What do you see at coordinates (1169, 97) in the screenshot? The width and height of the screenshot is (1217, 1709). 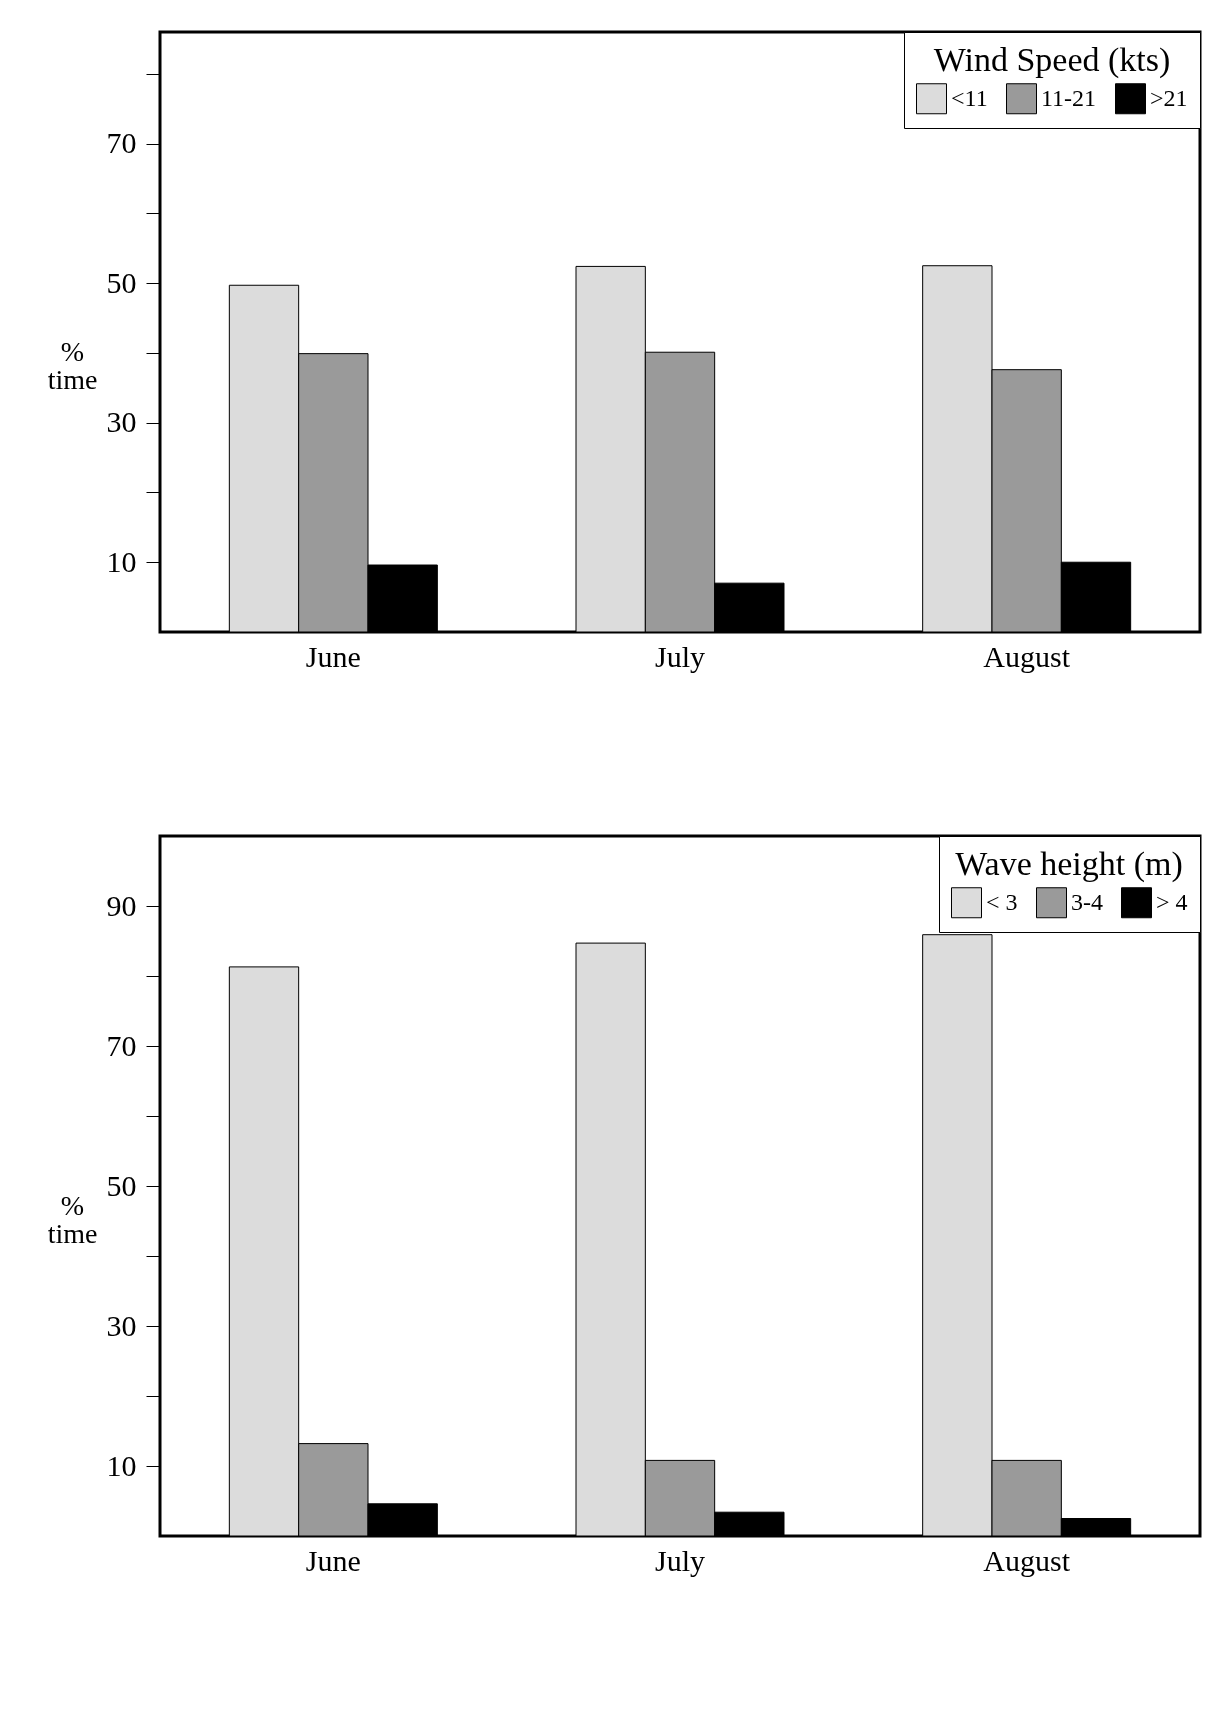 I see `legend-label: >21` at bounding box center [1169, 97].